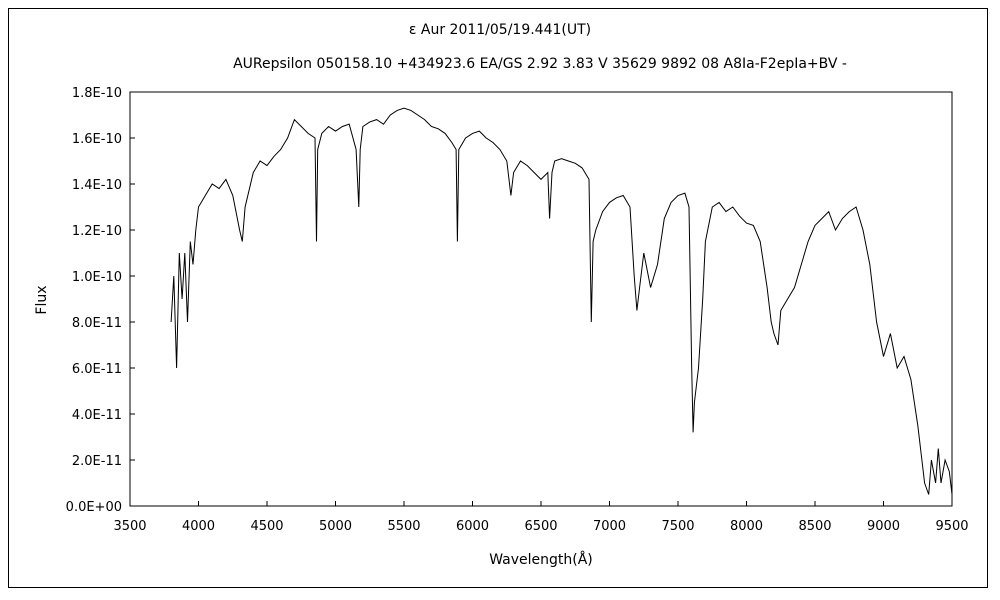  Describe the element at coordinates (540, 526) in the screenshot. I see `x-tick-label: 6500` at that location.